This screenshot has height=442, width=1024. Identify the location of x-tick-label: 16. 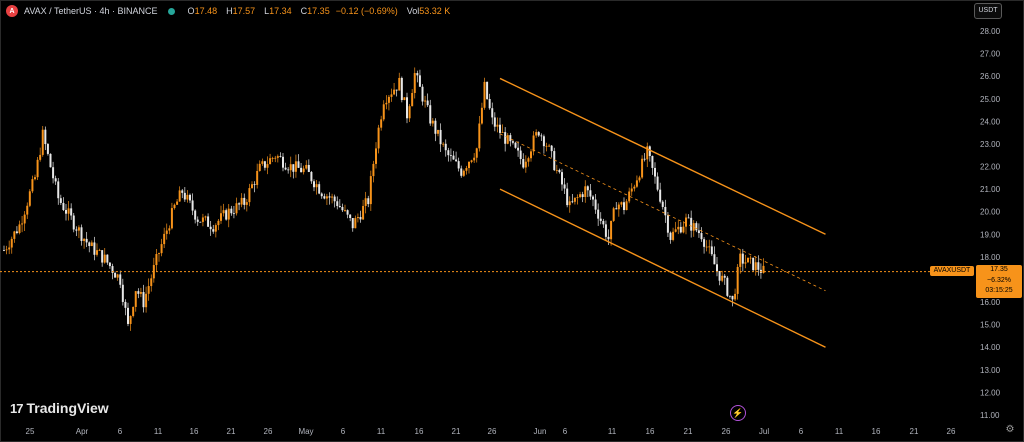
(876, 431).